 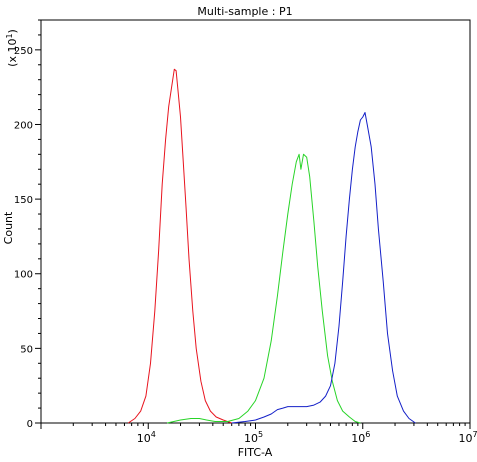 What do you see at coordinates (253, 437) in the screenshot?
I see `x-tick-label: 10⁵` at bounding box center [253, 437].